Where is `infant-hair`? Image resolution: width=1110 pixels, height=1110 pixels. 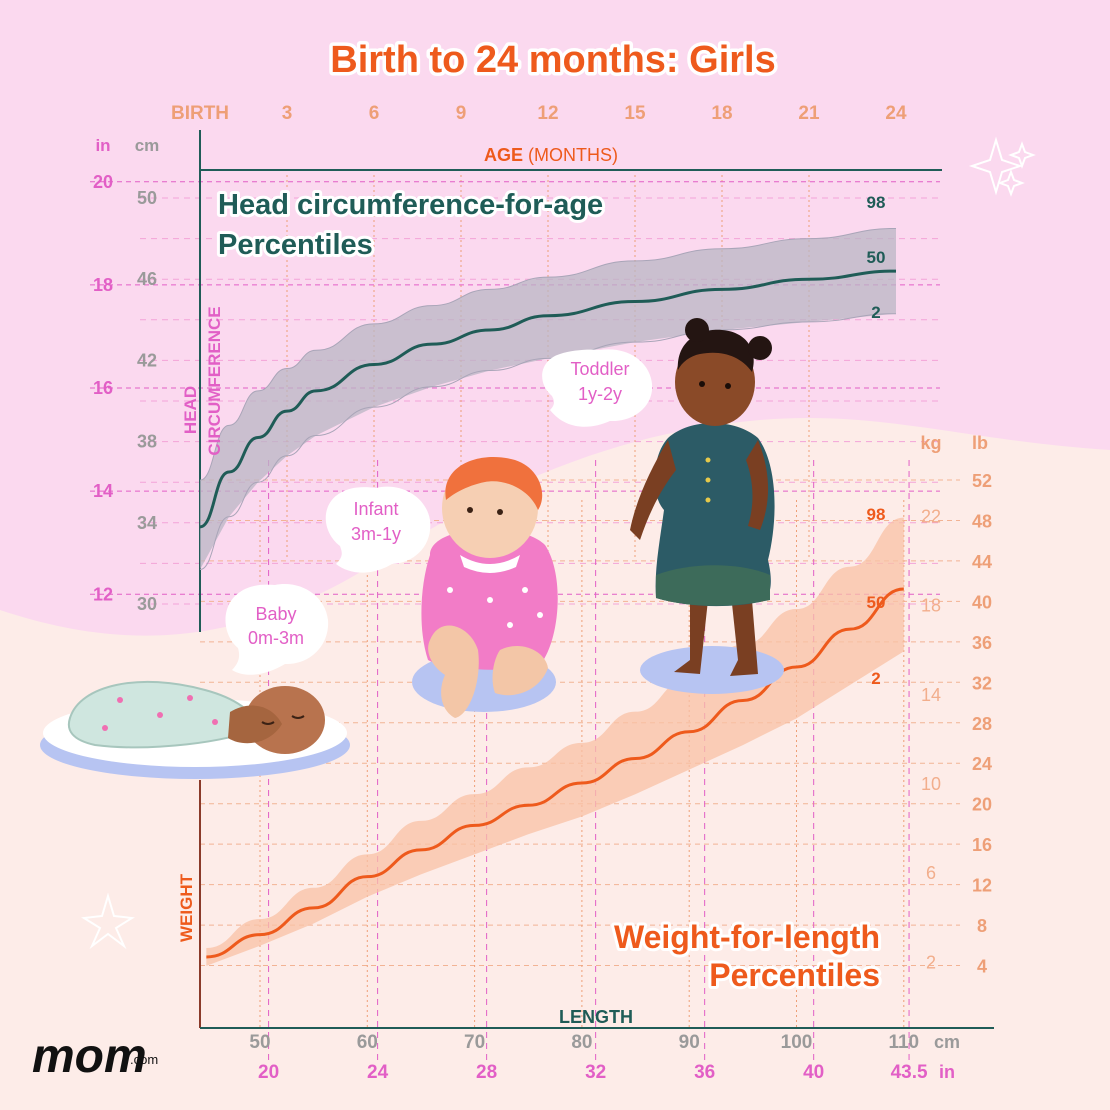 infant-hair is located at coordinates (494, 483).